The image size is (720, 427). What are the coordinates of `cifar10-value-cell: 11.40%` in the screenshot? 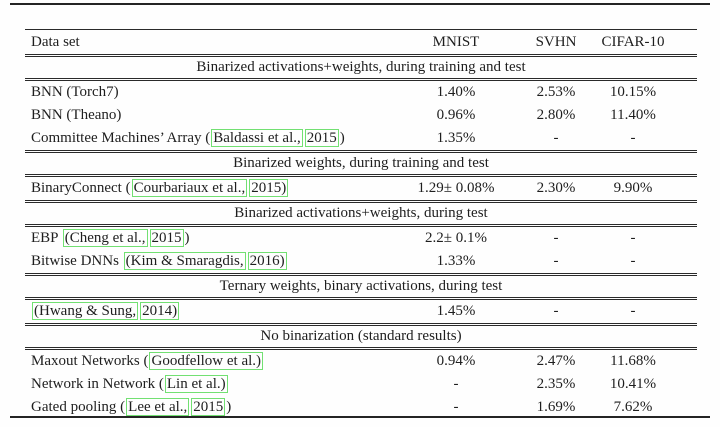 It's located at (633, 115).